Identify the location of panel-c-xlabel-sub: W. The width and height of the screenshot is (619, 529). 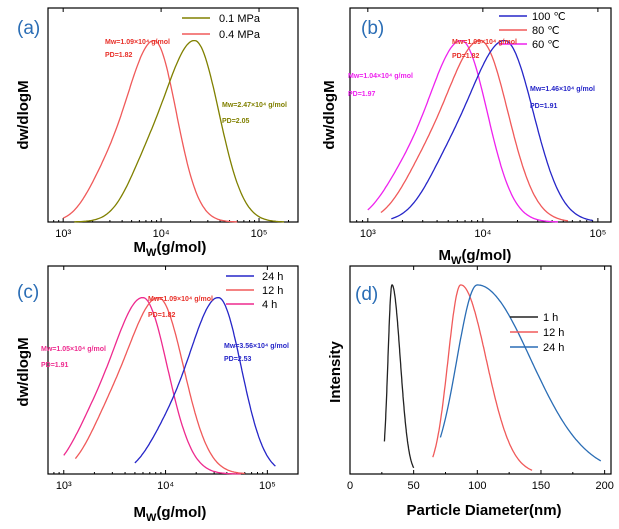
(151, 518).